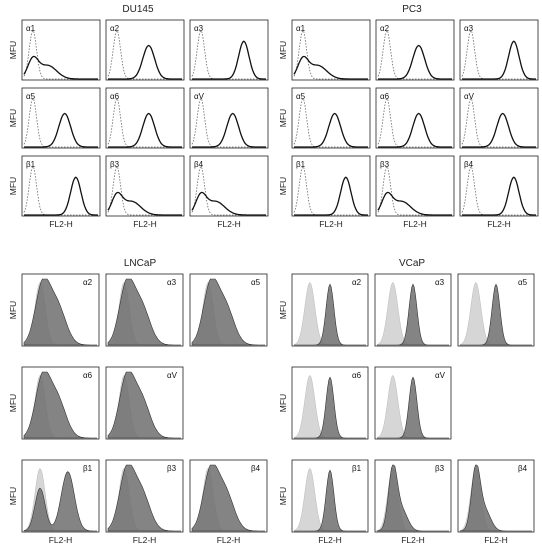  What do you see at coordinates (140, 263) in the screenshot?
I see `panel-title-lncap: LNCaP` at bounding box center [140, 263].